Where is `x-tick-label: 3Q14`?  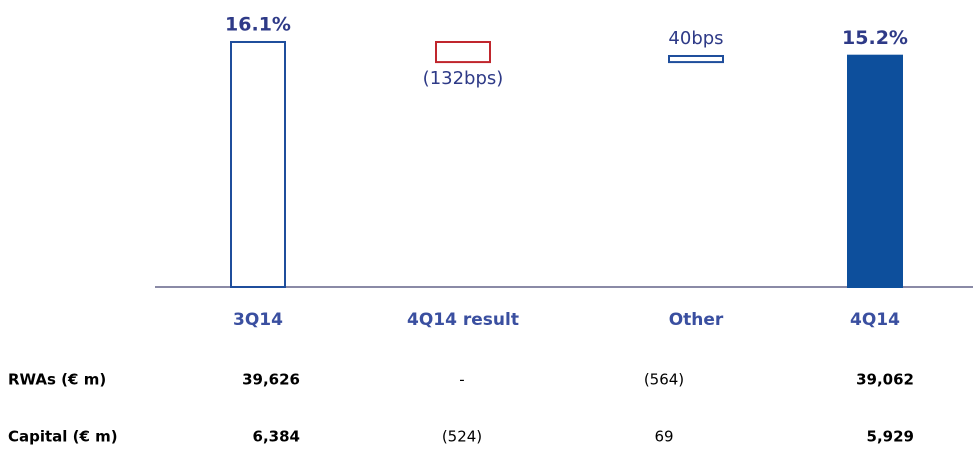
x-tick-label: 3Q14 is located at coordinates (258, 320).